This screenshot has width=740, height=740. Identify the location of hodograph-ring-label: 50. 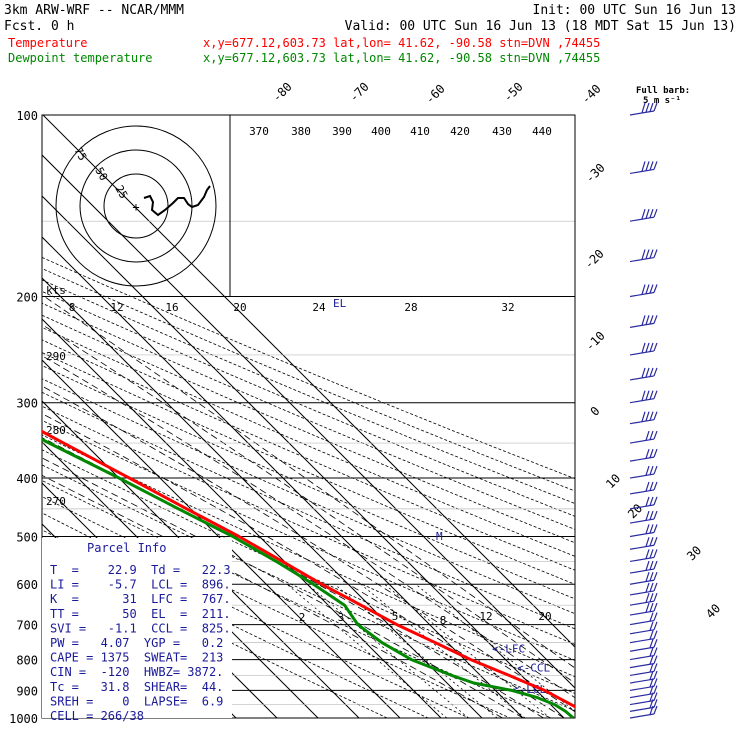
(101, 174).